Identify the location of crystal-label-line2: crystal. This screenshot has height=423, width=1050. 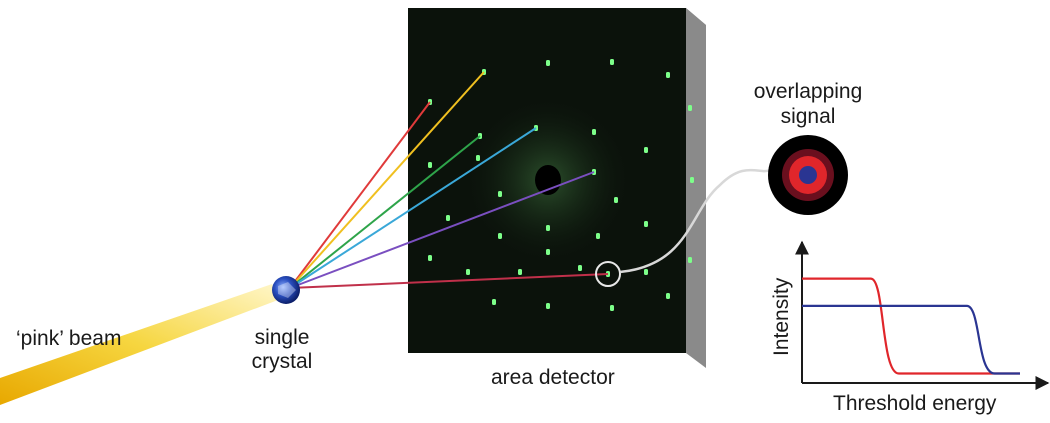
(282, 361).